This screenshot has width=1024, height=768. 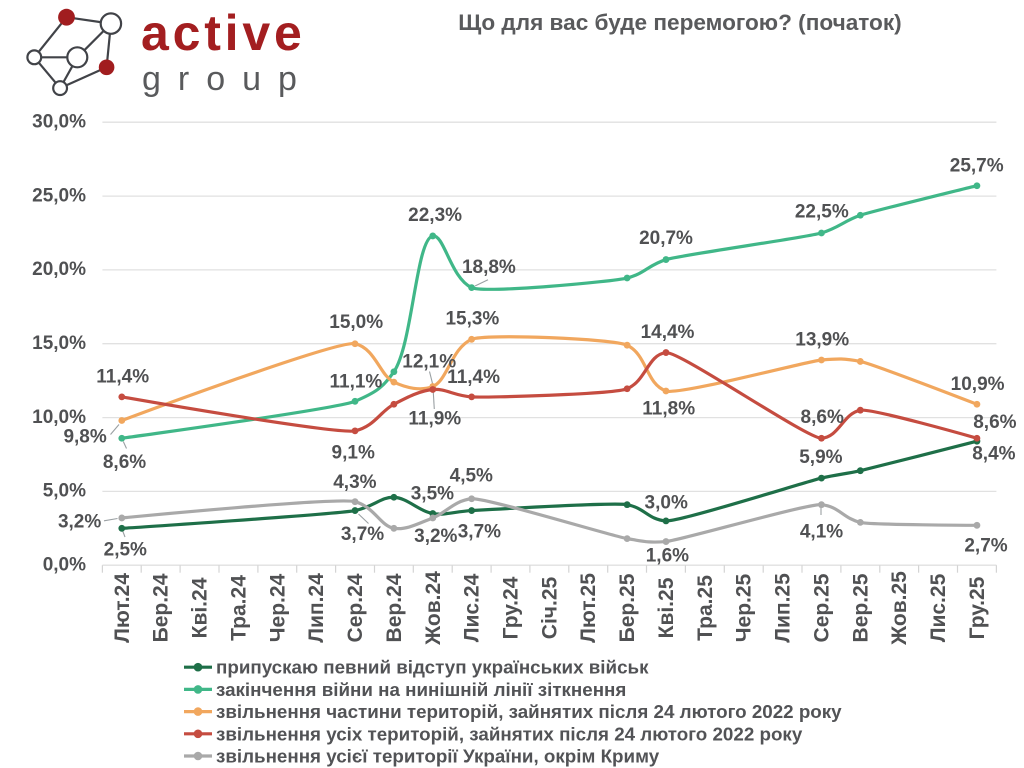 I want to click on svg-text: Гру.24, so click(x=511, y=607).